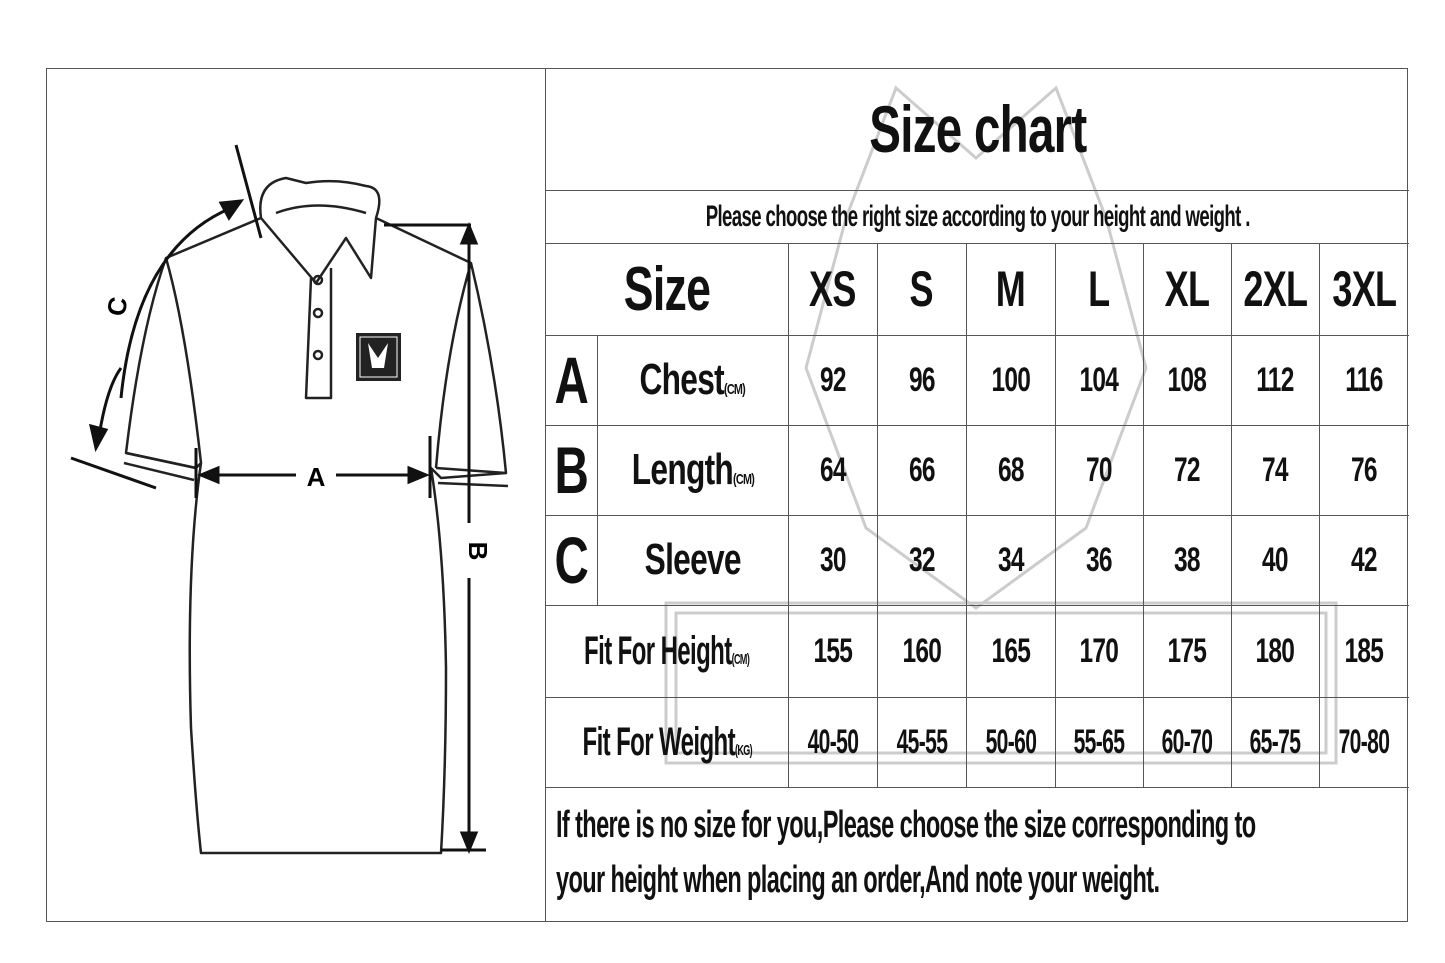 Image resolution: width=1445 pixels, height=963 pixels. What do you see at coordinates (1187, 741) in the screenshot?
I see `cell-fit-for-weight-xl: 60-70` at bounding box center [1187, 741].